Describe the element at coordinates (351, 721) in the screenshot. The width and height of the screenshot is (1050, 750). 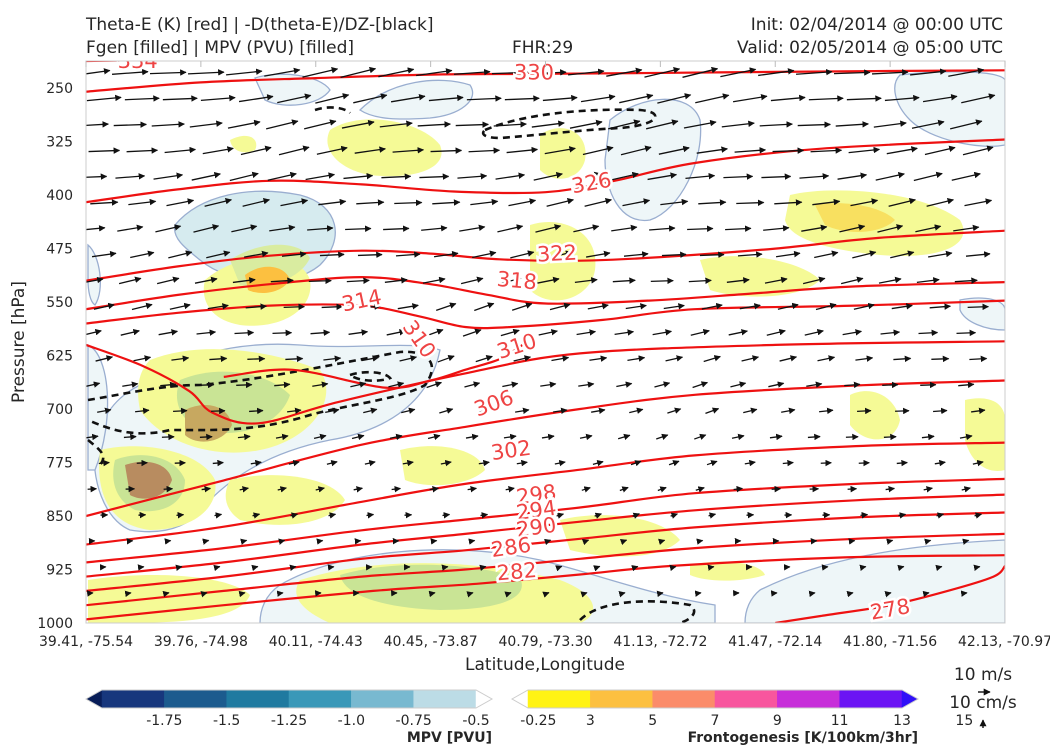
I see `mpv-colorbar-tick: -1.0` at that location.